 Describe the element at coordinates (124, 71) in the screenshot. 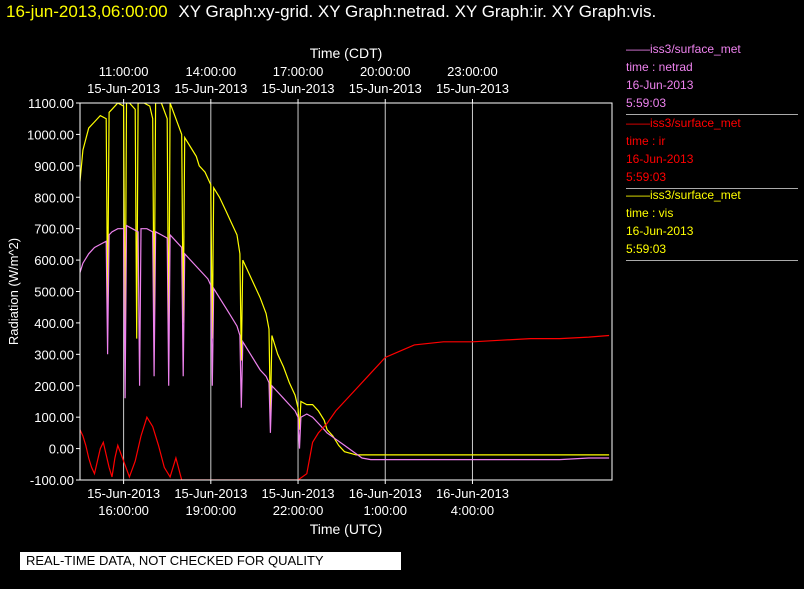

I see `top-x-tick-label-time: 11:00:00` at that location.